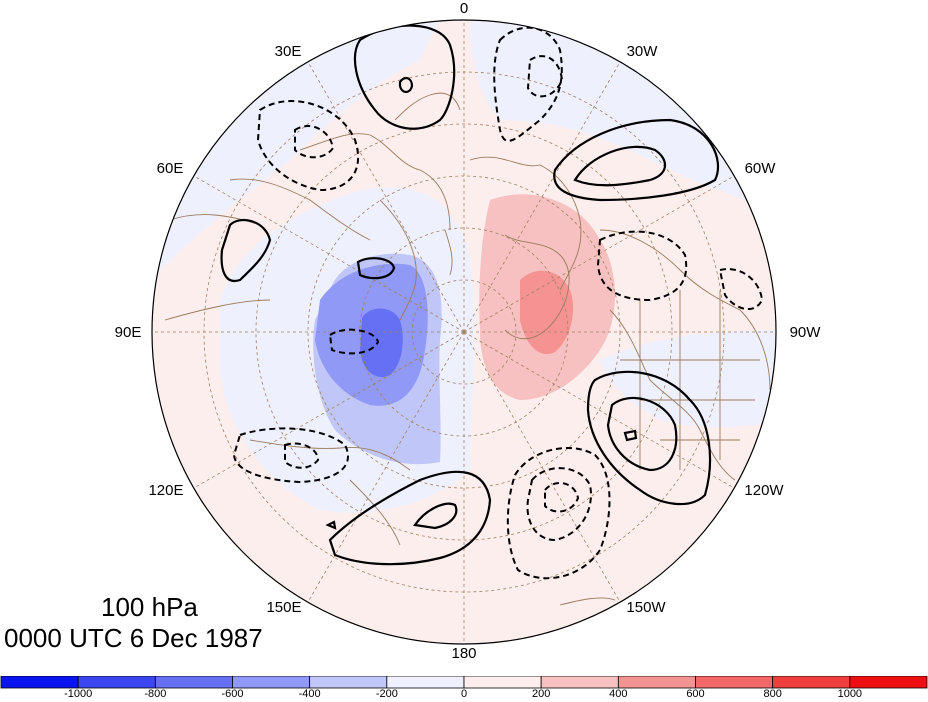 This screenshot has width=928, height=702. Describe the element at coordinates (133, 638) in the screenshot. I see `valid-time-label: 0000 UTC 6 Dec 1987` at that location.